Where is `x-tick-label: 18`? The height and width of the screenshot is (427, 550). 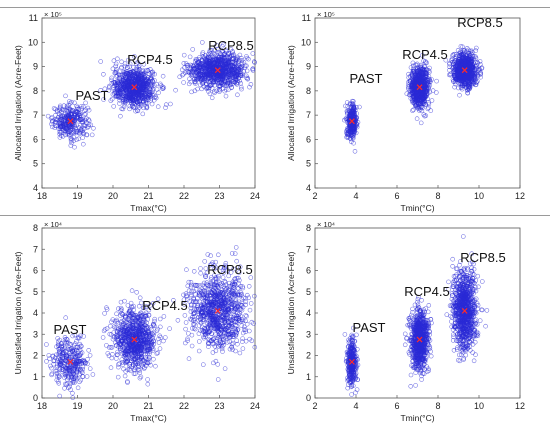 x-tick-label: 18 is located at coordinates (42, 196).